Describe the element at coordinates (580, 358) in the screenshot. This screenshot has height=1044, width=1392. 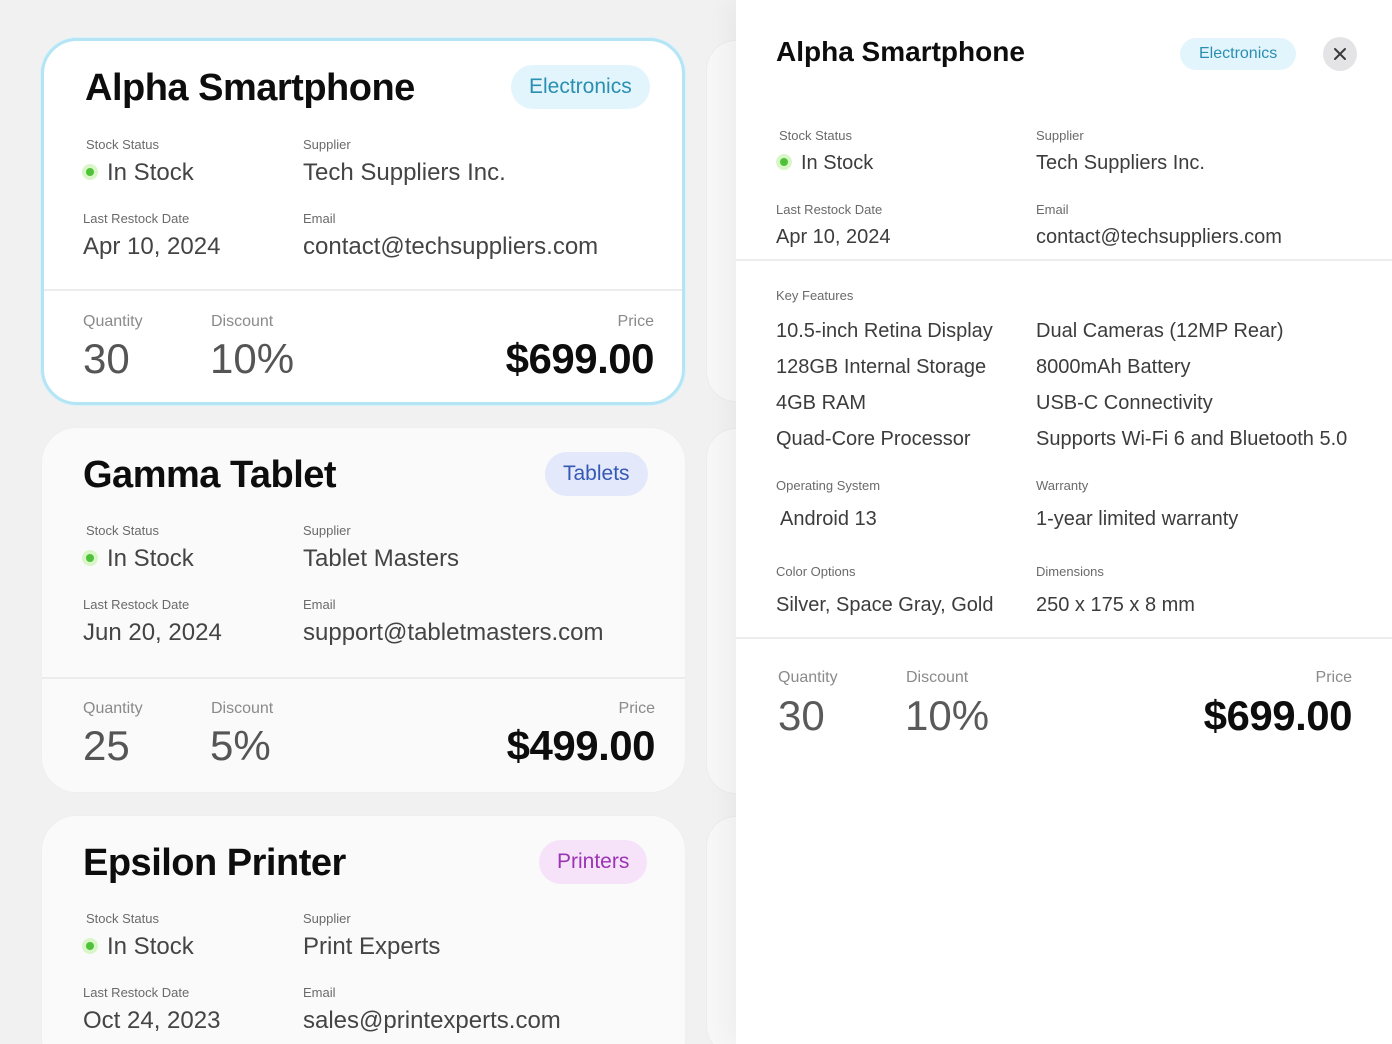
I see `price-value: $699.00` at that location.